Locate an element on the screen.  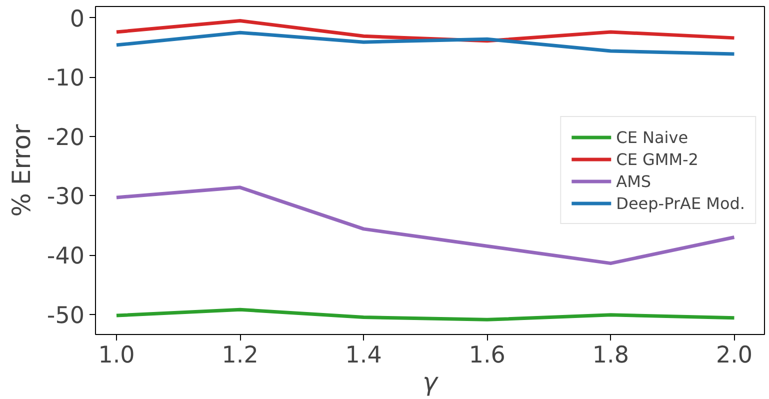
legend-label: AMS is located at coordinates (634, 181).